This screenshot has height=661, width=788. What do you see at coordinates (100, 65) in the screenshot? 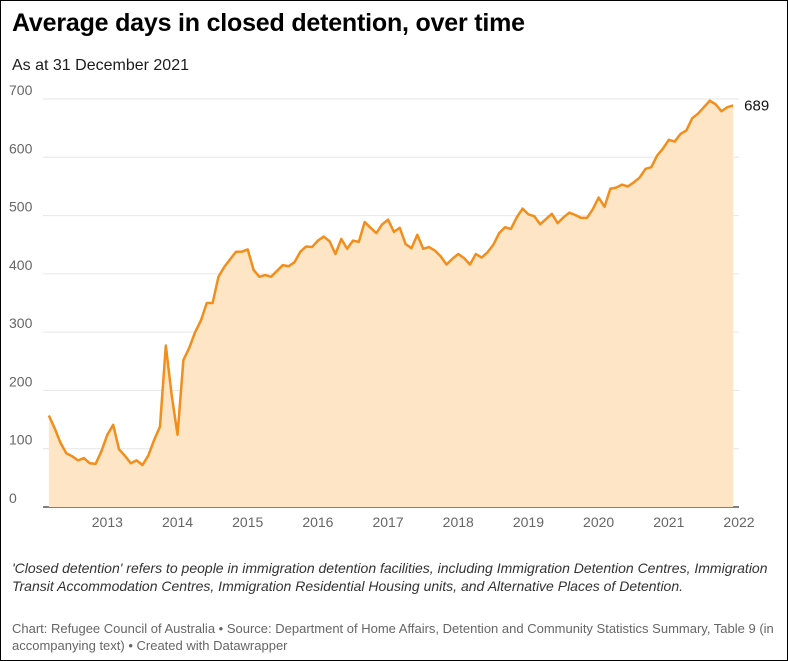
I see `chart-subtitle: As at 31 December 2021` at bounding box center [100, 65].